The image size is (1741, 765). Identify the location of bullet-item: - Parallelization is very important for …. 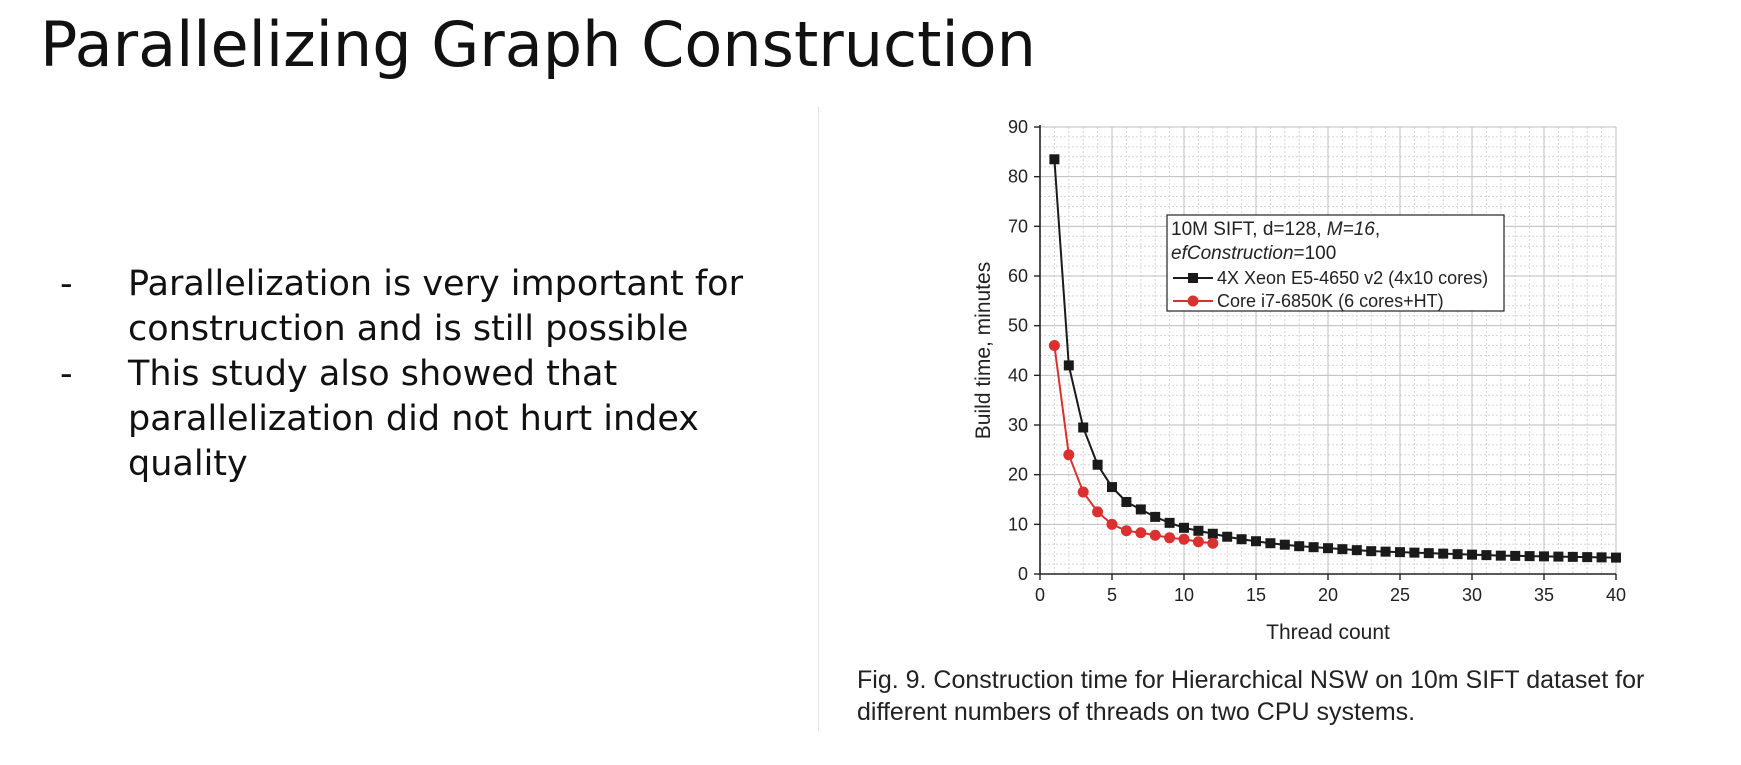
(420, 307).